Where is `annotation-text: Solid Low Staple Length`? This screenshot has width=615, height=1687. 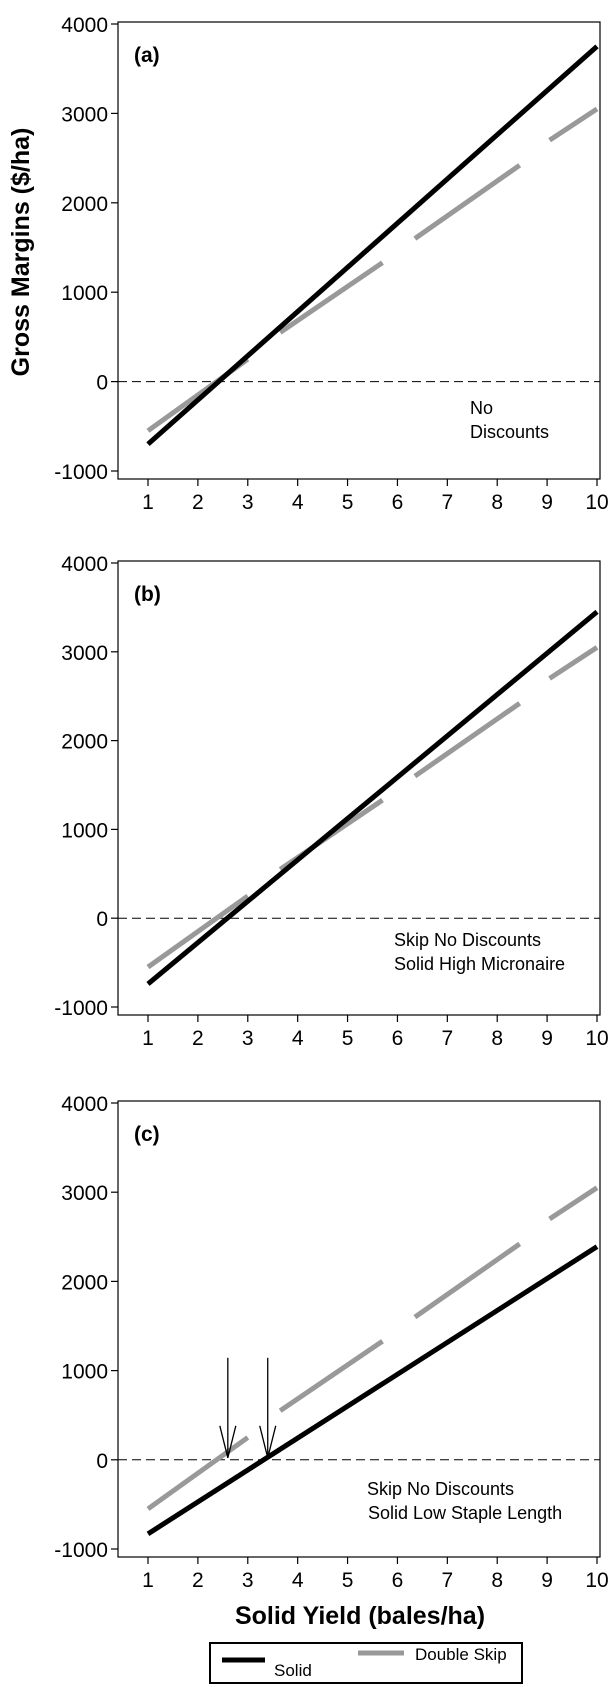
annotation-text: Solid Low Staple Length is located at coordinates (465, 1513).